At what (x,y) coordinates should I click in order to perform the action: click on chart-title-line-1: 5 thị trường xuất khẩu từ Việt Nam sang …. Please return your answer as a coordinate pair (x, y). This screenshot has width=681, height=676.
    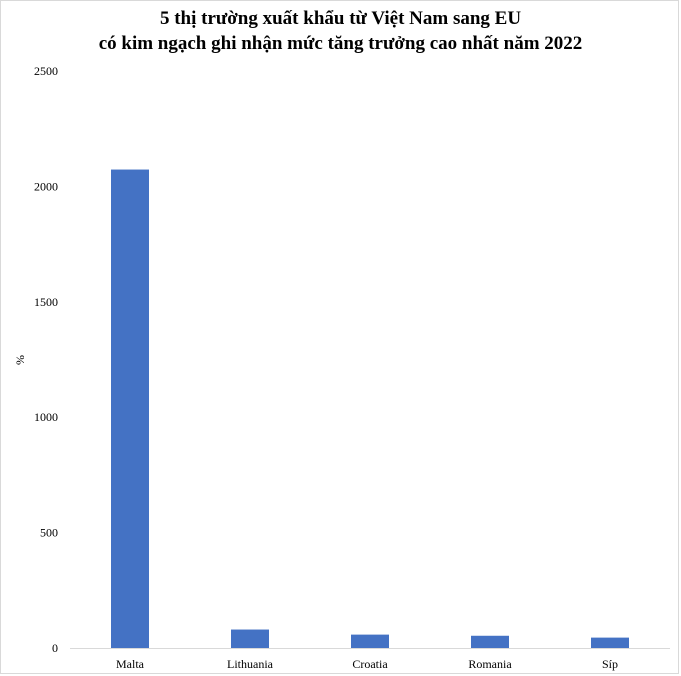
    Looking at the image, I should click on (340, 18).